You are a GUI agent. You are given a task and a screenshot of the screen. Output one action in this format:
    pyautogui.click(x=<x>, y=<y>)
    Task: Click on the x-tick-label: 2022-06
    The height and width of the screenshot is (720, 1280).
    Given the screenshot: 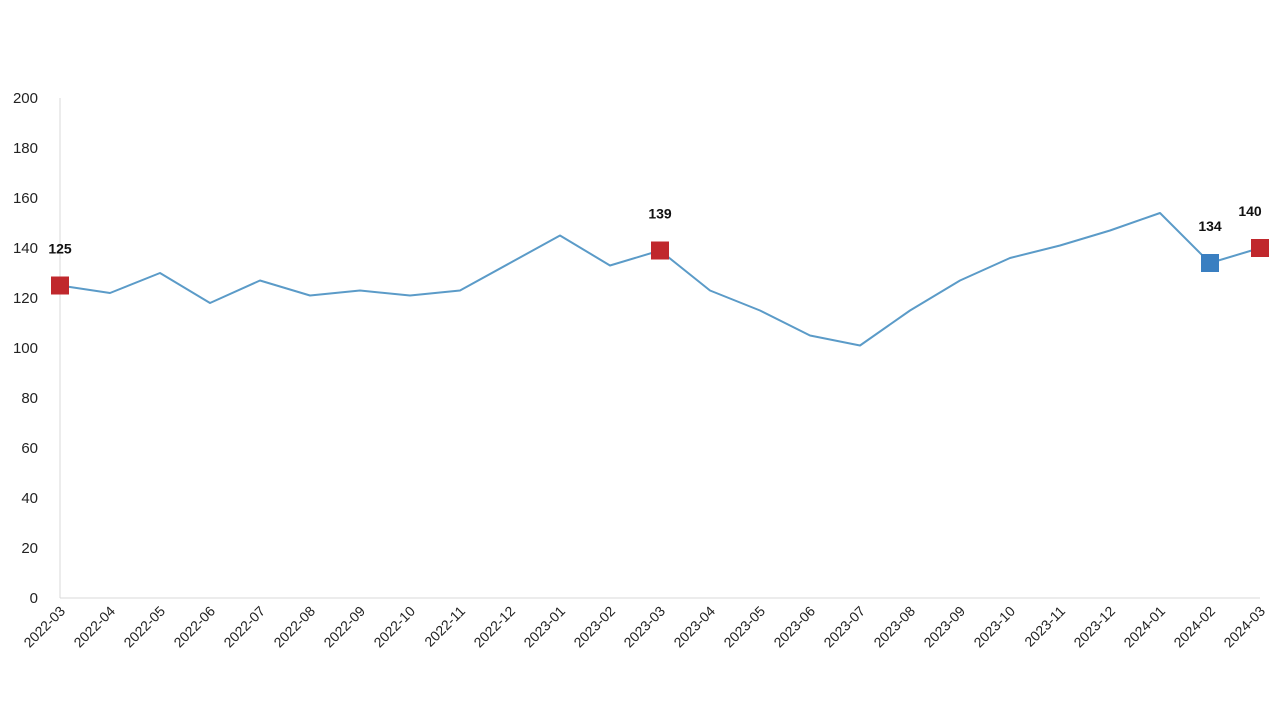 What is the action you would take?
    pyautogui.click(x=194, y=627)
    